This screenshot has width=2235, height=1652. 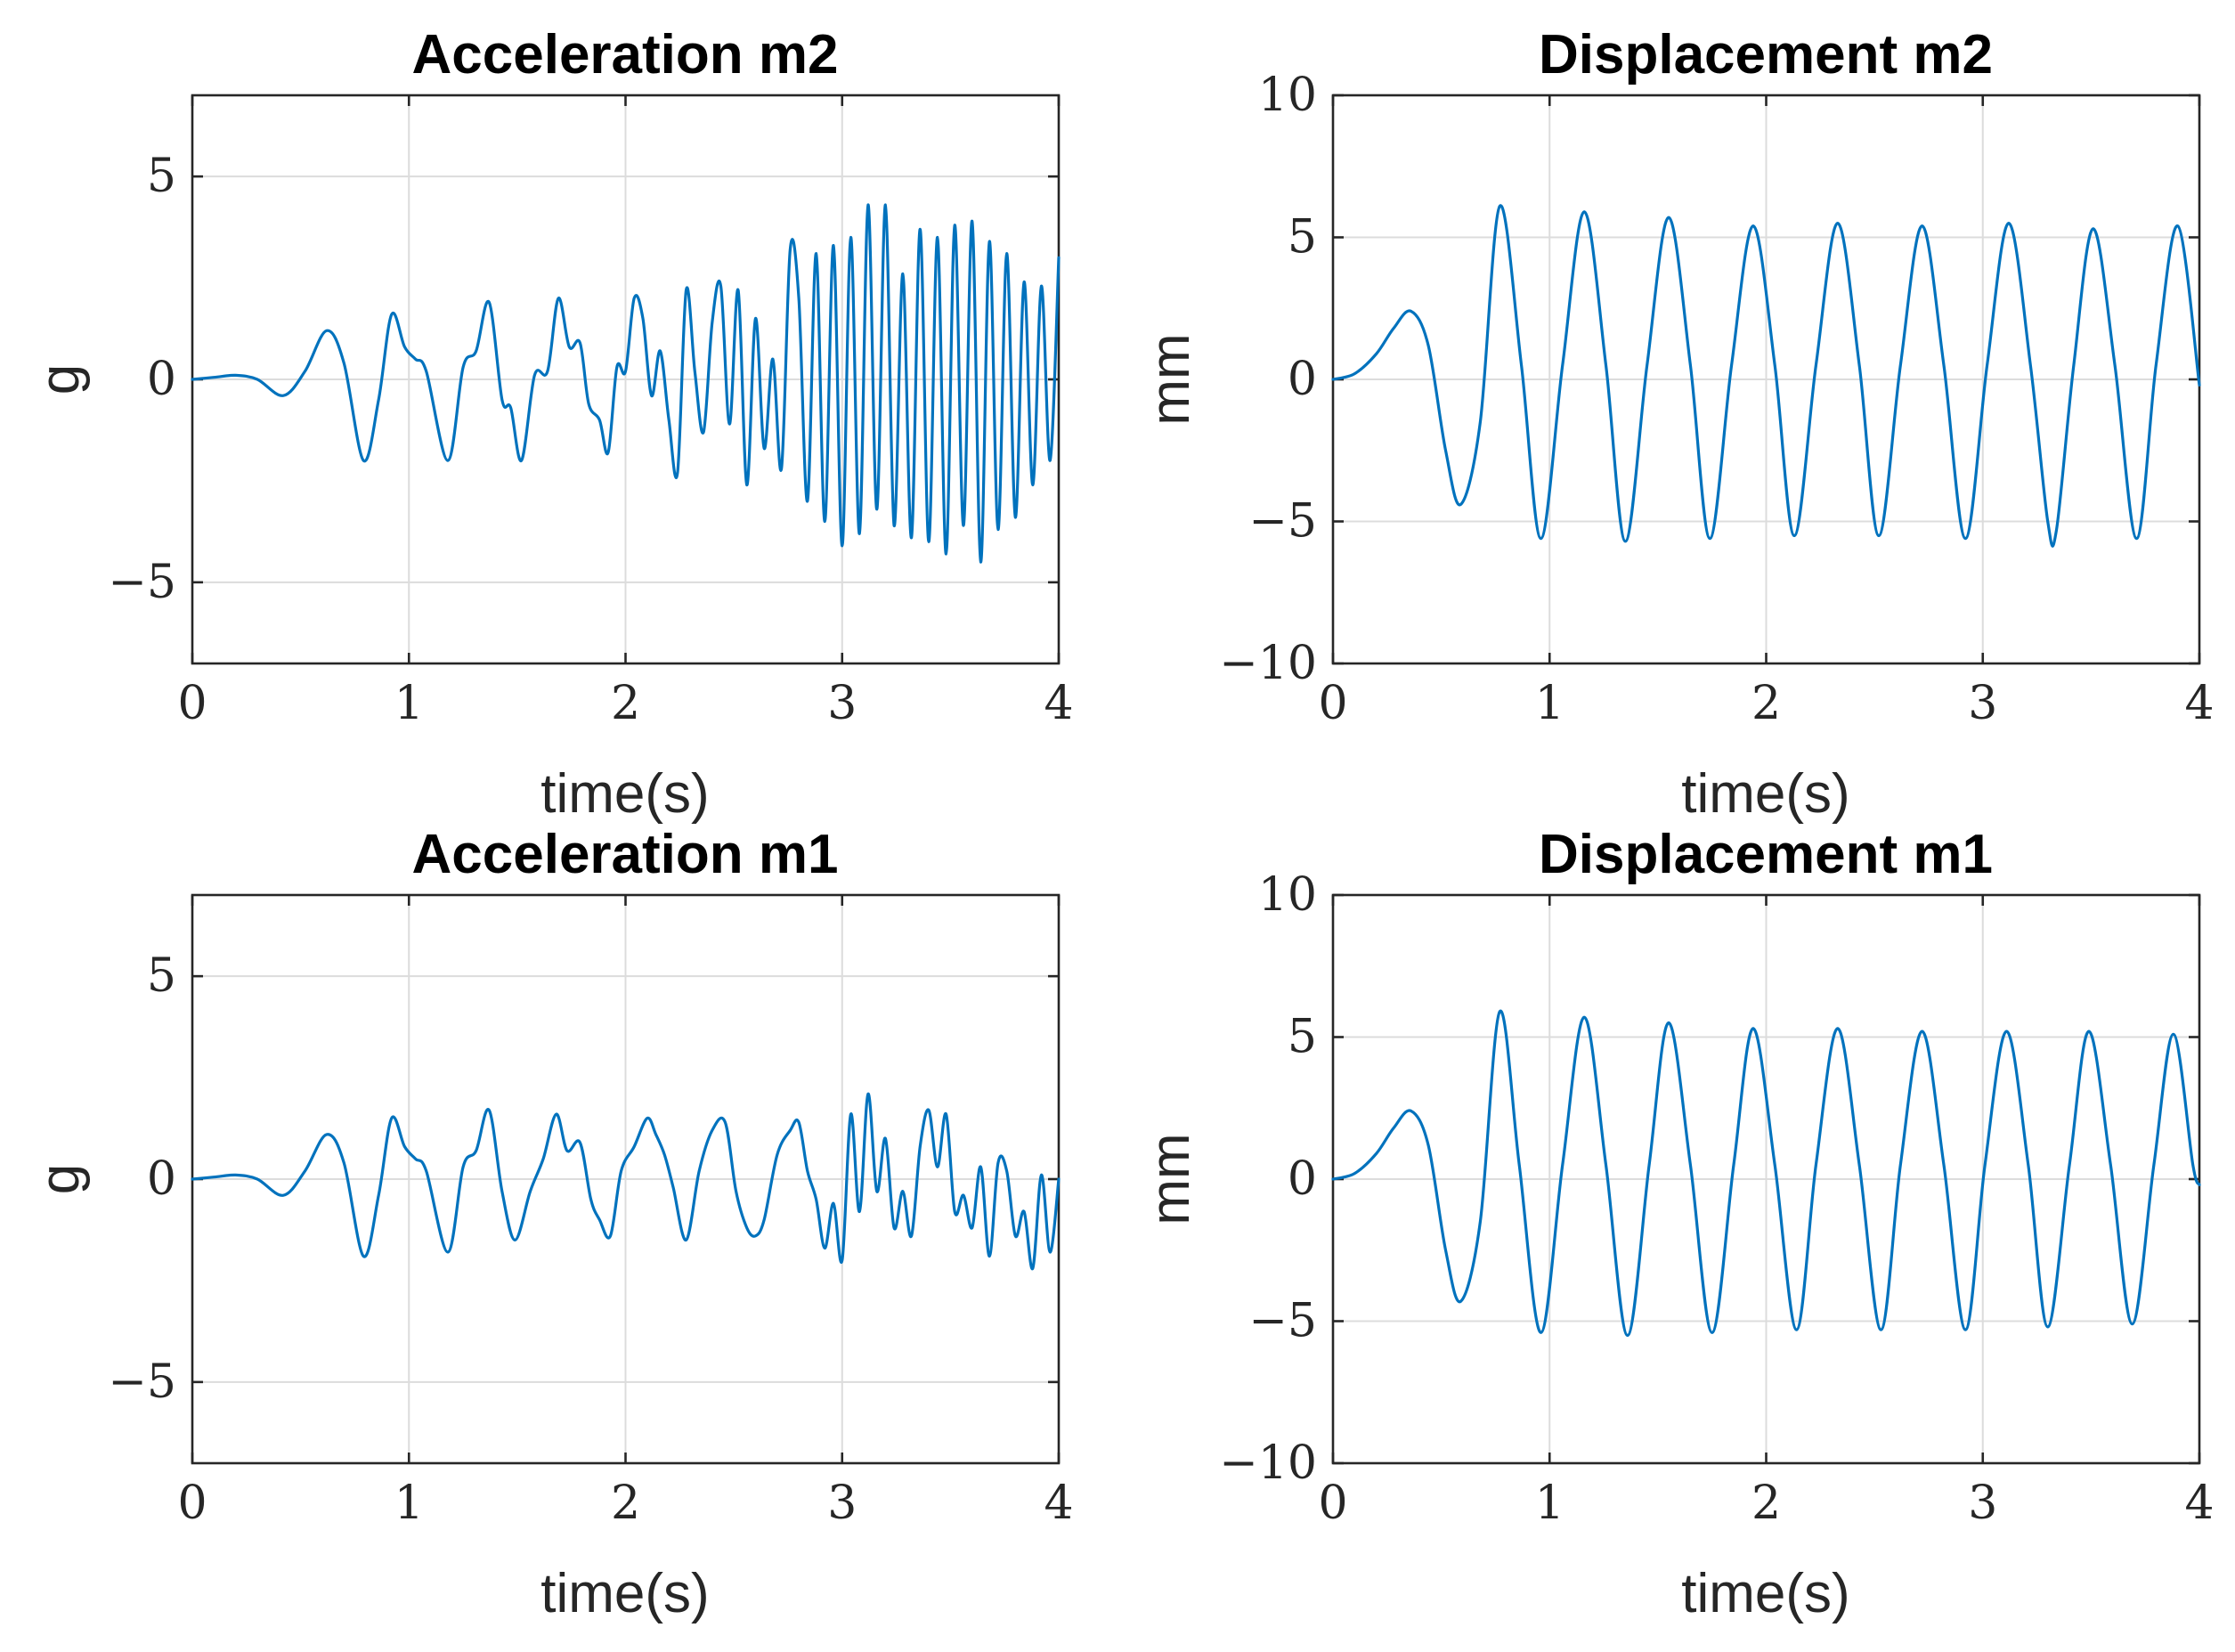 I want to click on chart-title: Displacement m2, so click(x=1766, y=54).